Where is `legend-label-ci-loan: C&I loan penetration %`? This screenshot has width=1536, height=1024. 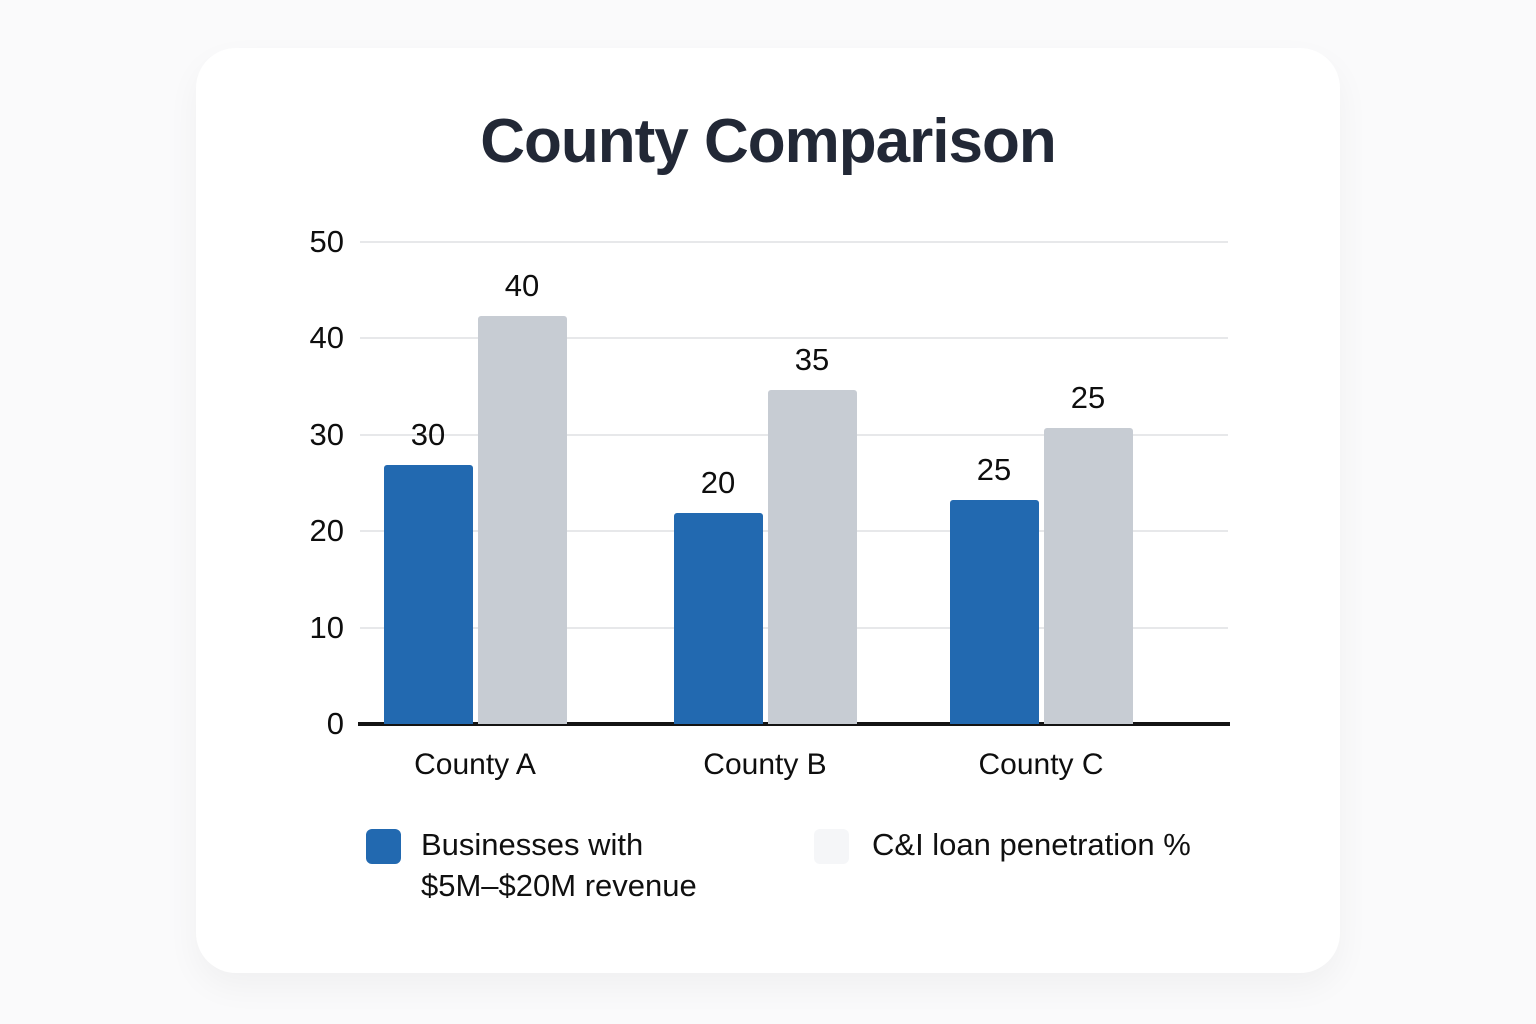 legend-label-ci-loan: C&I loan penetration % is located at coordinates (1031, 844).